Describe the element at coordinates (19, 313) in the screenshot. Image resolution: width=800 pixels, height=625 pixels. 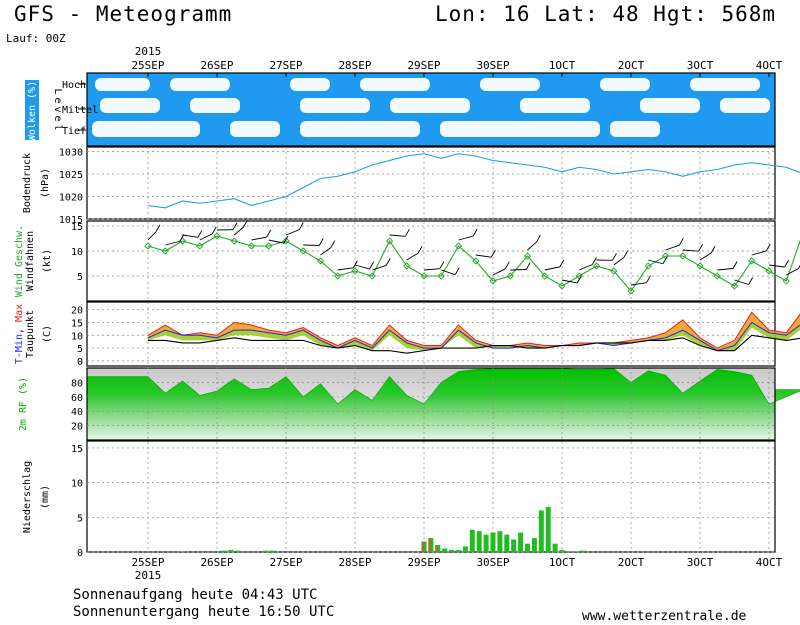
I see `t-ylabel-max: Max` at that location.